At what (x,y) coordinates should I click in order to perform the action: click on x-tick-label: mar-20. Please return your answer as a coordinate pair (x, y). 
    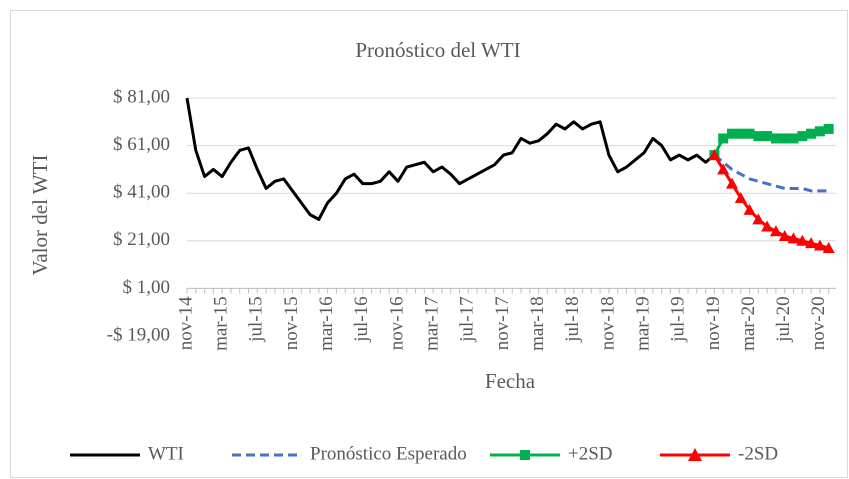
    Looking at the image, I should click on (748, 323).